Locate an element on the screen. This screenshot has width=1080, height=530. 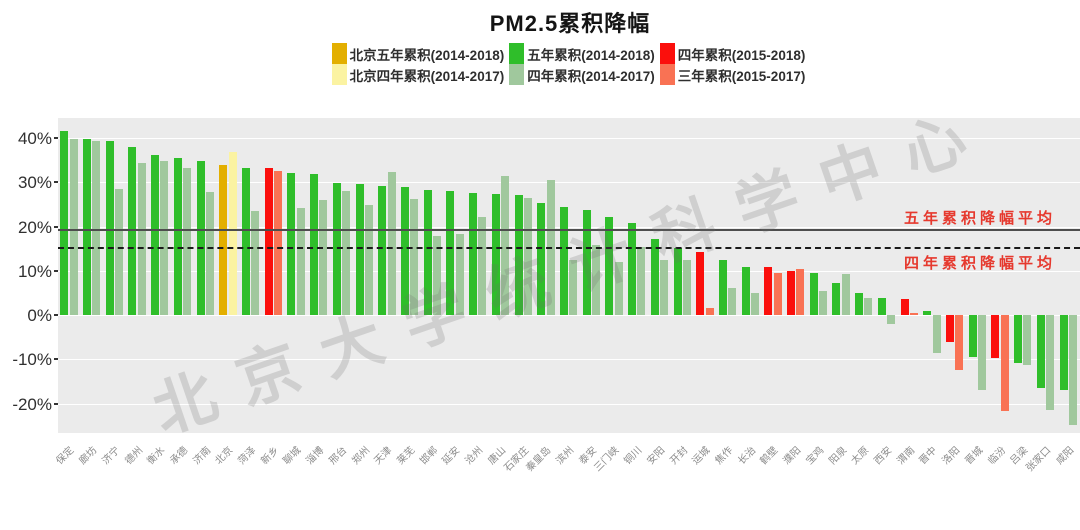
x-tick-label-三门峡: 三门峡 is located at coordinates (607, 460).